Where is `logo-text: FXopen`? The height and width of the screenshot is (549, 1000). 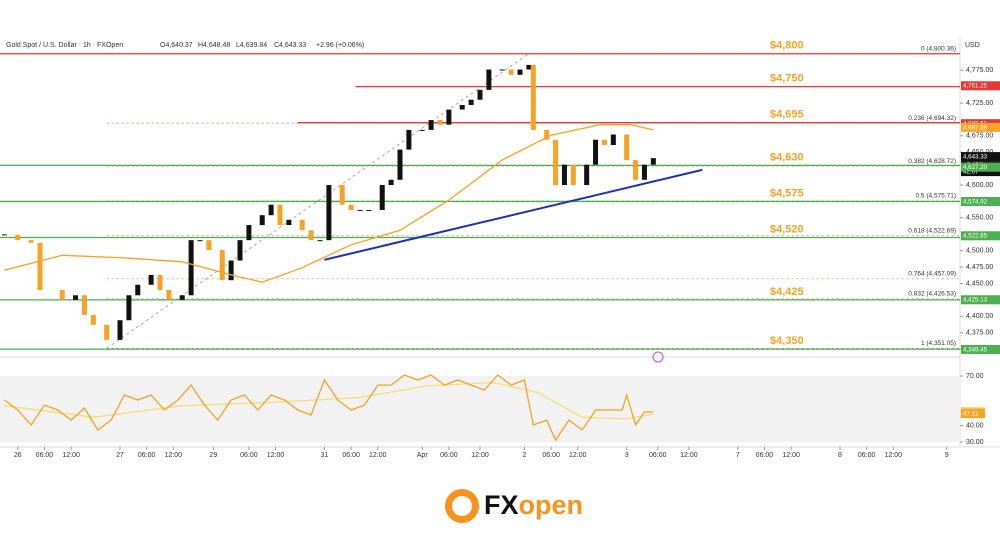 logo-text: FXopen is located at coordinates (533, 505).